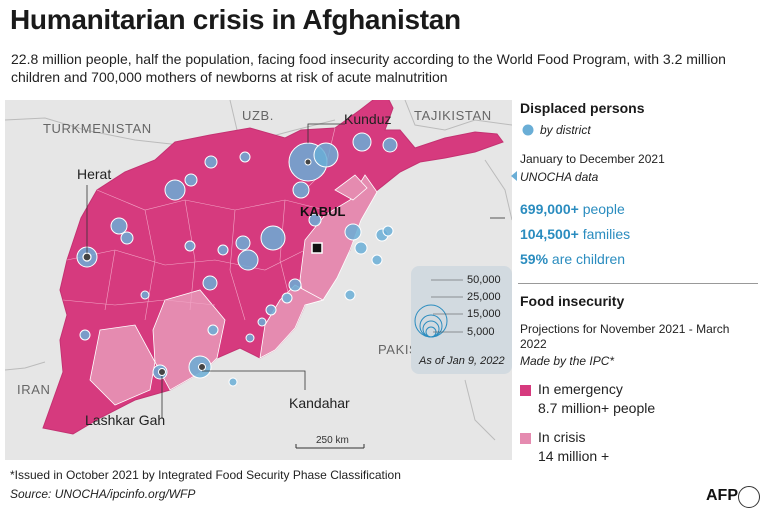 The width and height of the screenshot is (768, 511). I want to click on region-crisis-west, so click(122, 365).